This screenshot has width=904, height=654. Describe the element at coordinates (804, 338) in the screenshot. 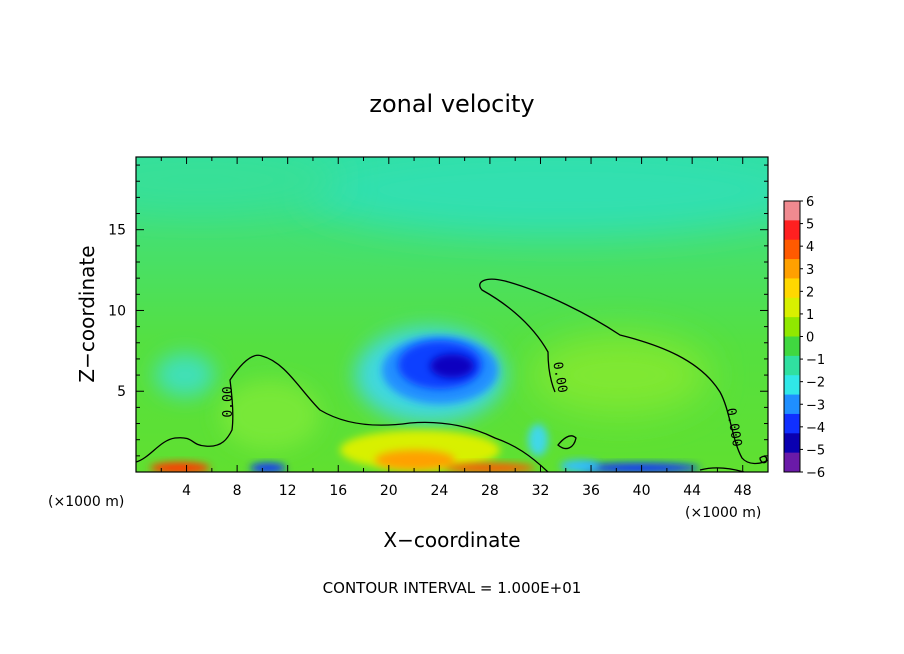

I see `colorbar: 6 5 4 3 2 1 0 −1 −2 −3 −4 −5 −6` at that location.